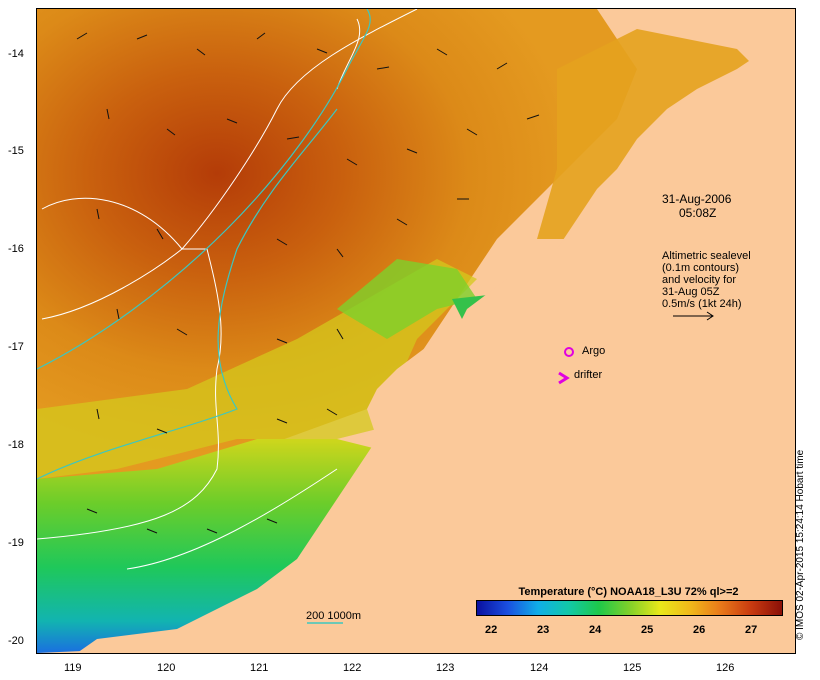  I want to click on y-tick: -20, so click(16, 641).